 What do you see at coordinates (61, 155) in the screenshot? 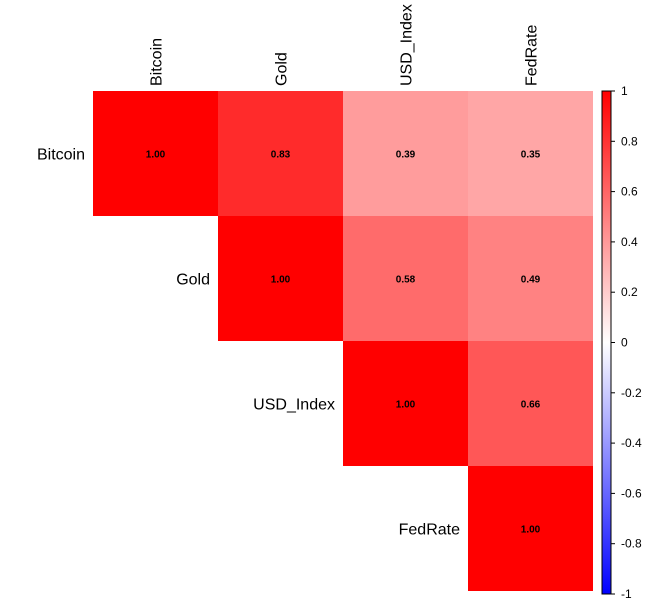
I see `row-label-bitcoin: Bitcoin` at bounding box center [61, 155].